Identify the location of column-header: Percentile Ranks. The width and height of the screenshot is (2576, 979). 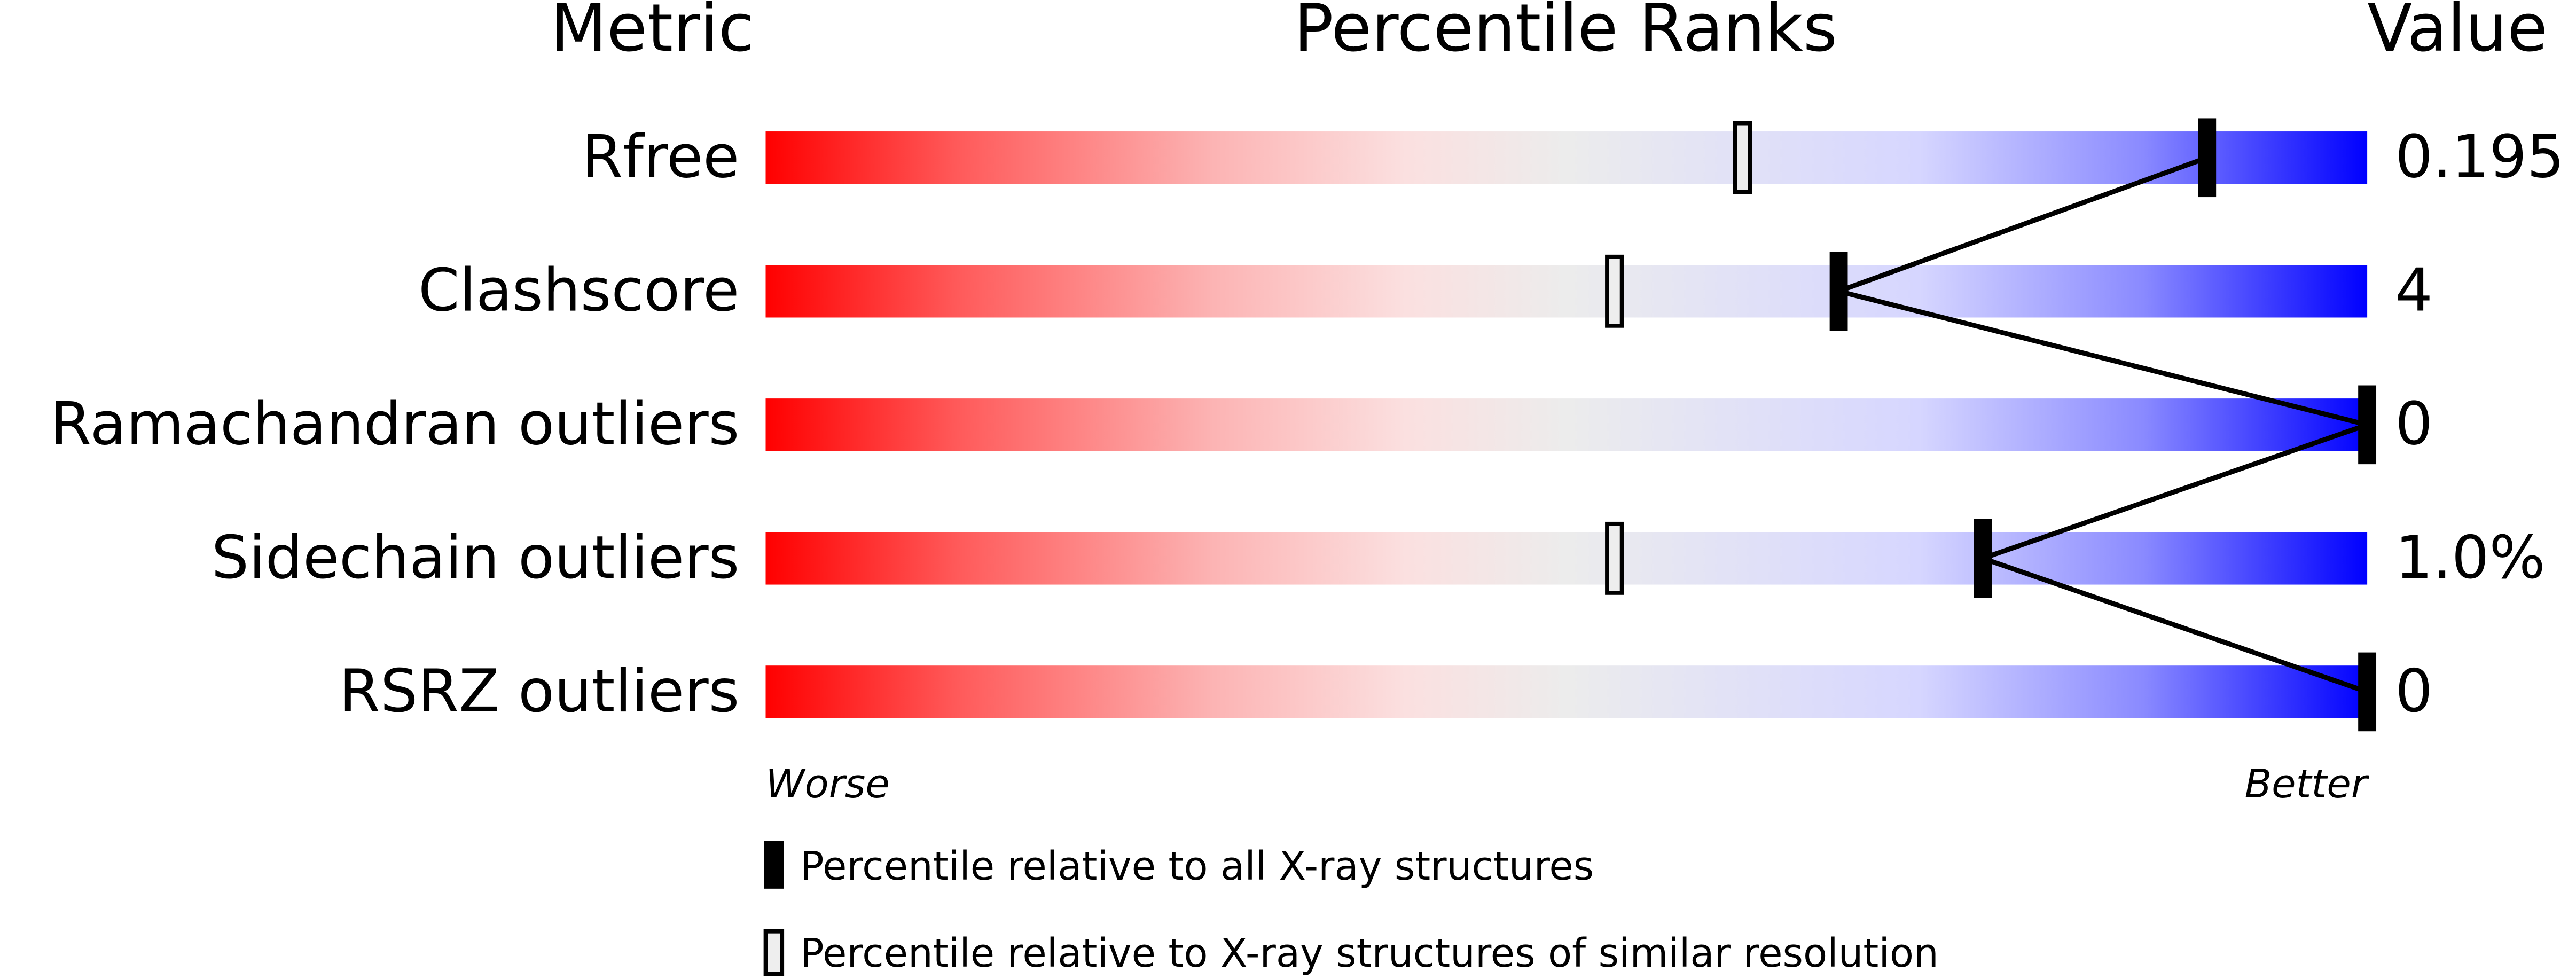
(1565, 33).